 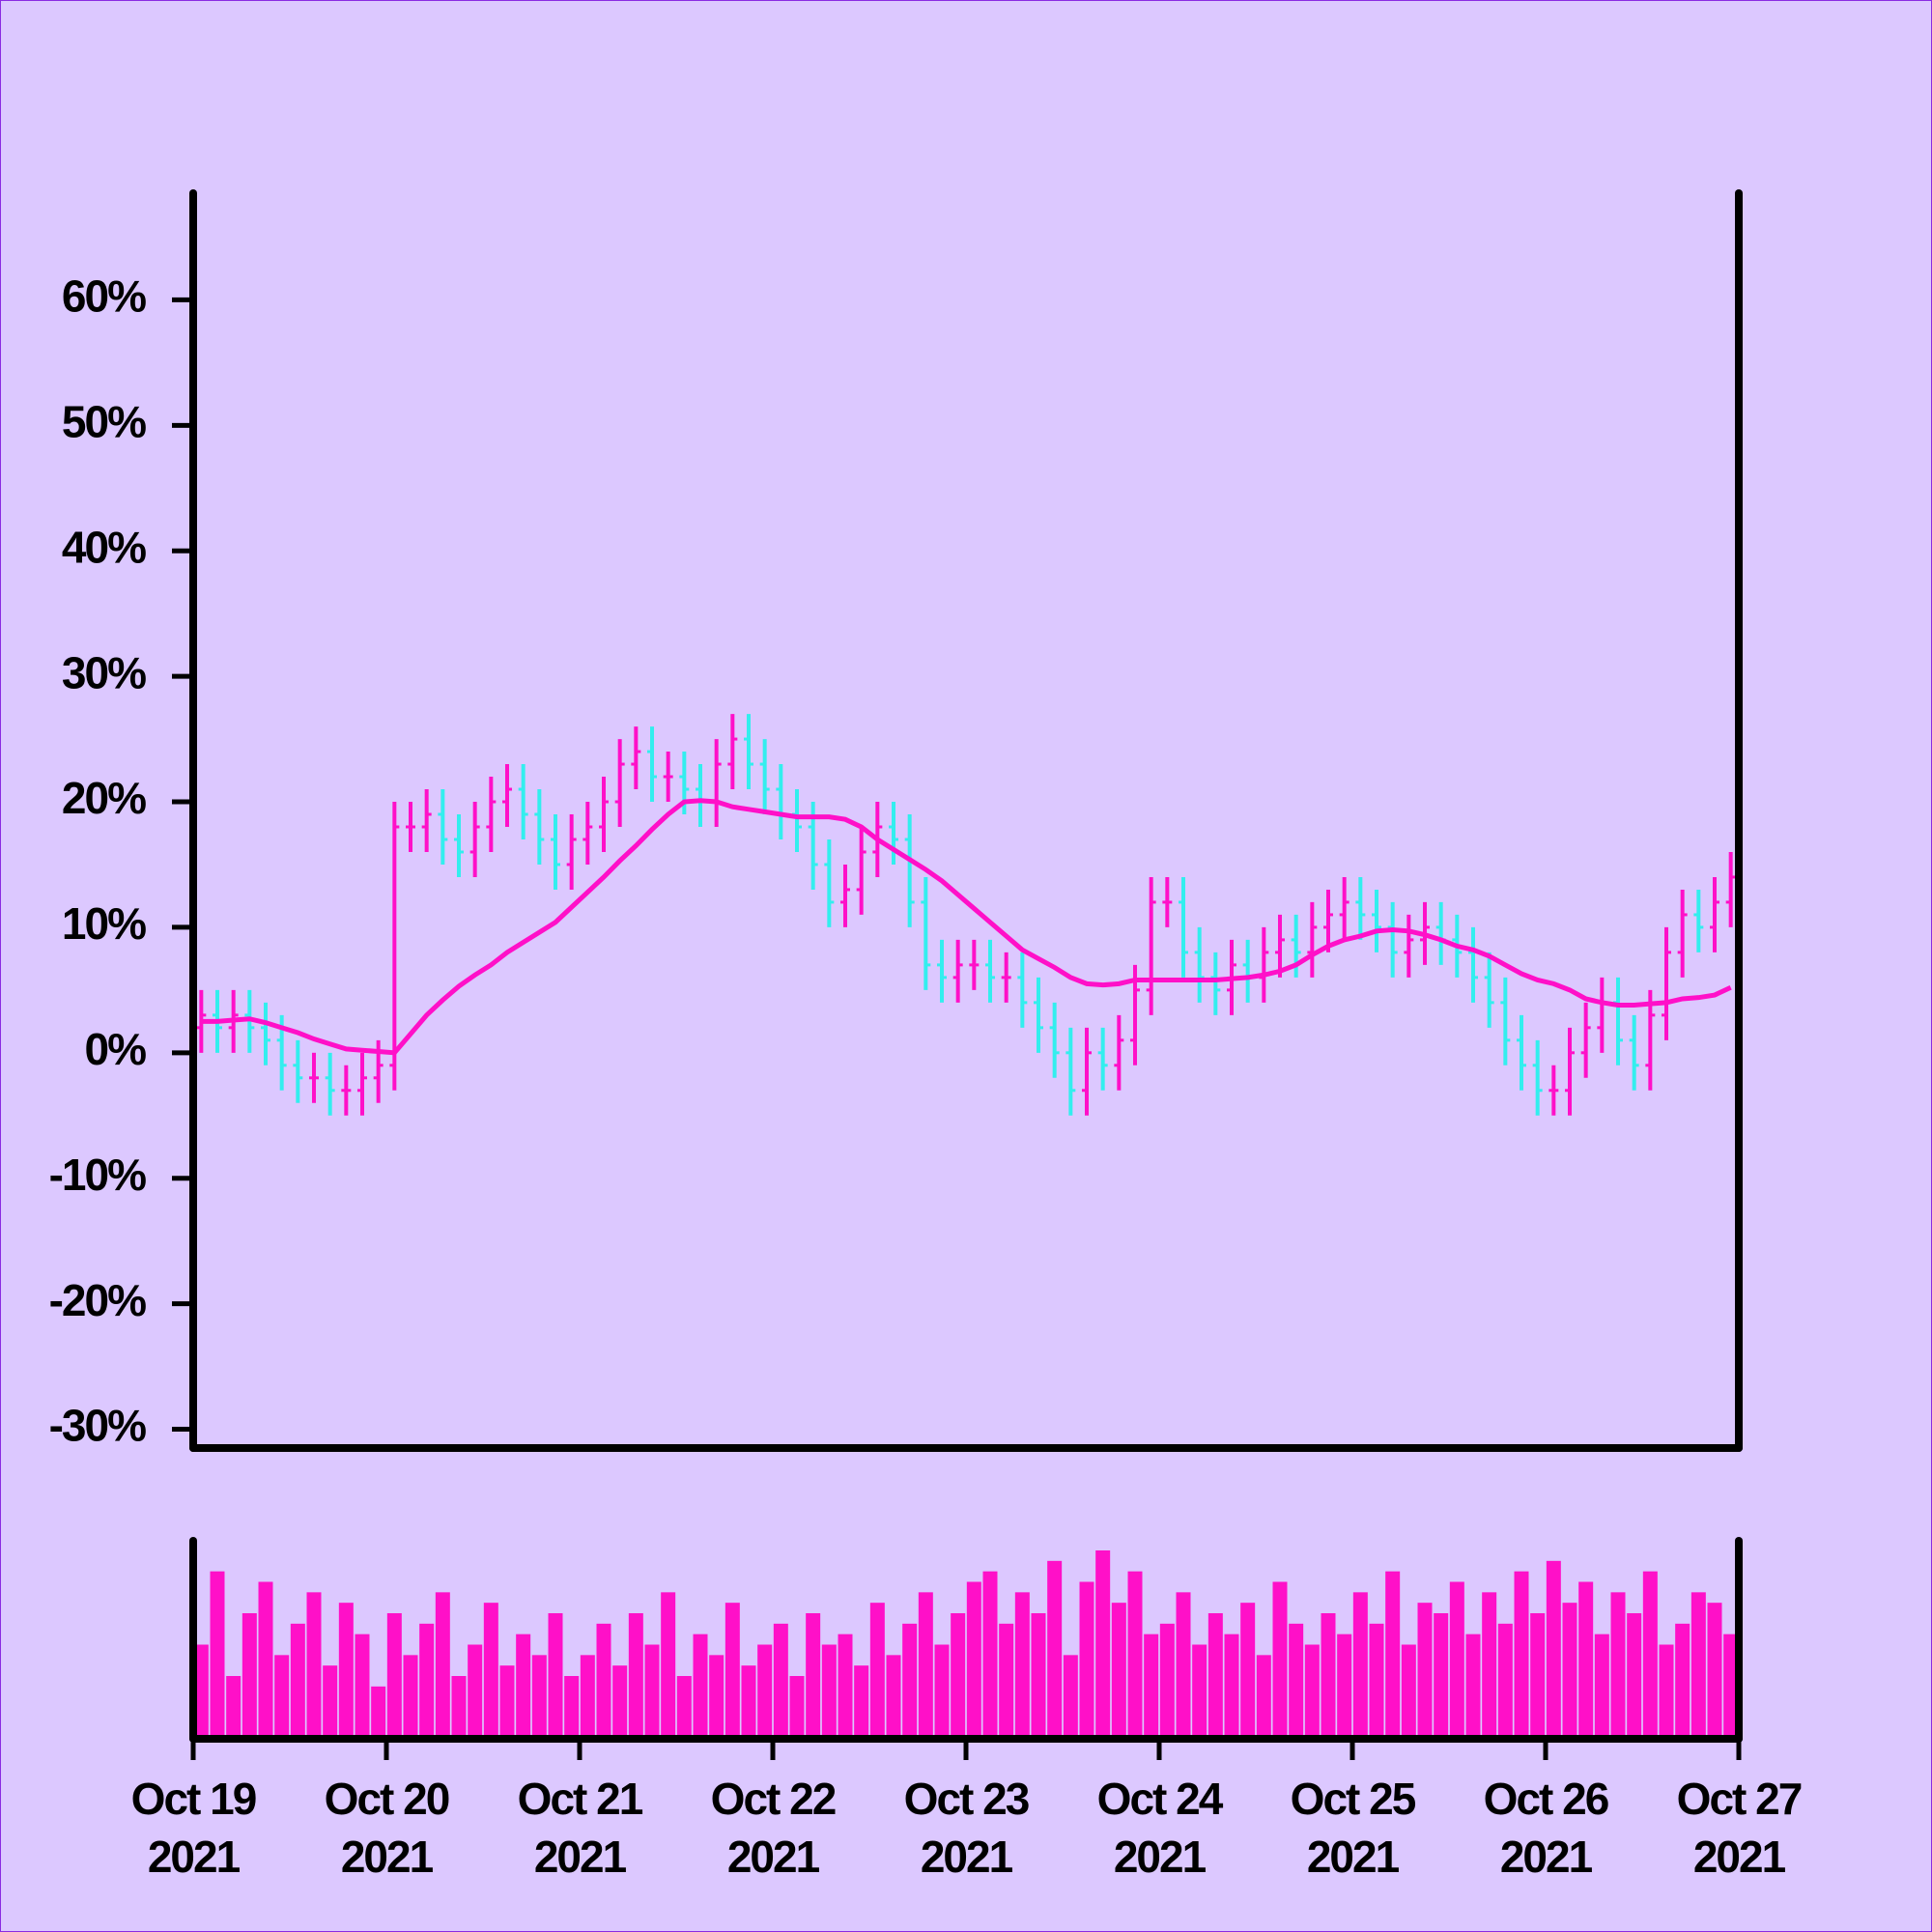 What do you see at coordinates (966, 1799) in the screenshot?
I see `x-tick-label: Oct 23` at bounding box center [966, 1799].